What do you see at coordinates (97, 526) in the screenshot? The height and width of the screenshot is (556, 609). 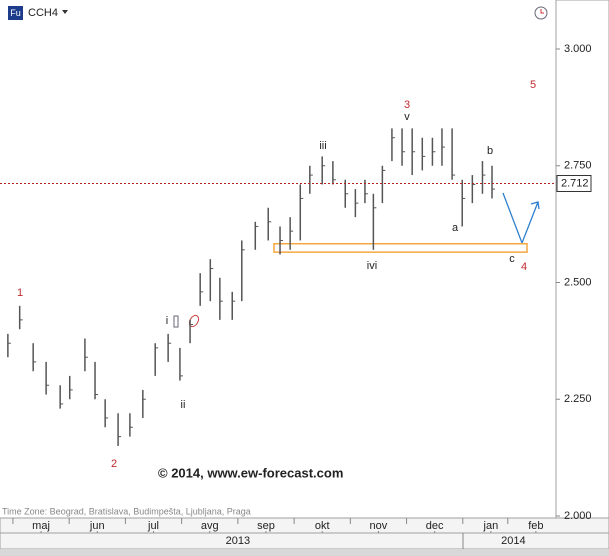 I see `x-tick-label: jun` at bounding box center [97, 526].